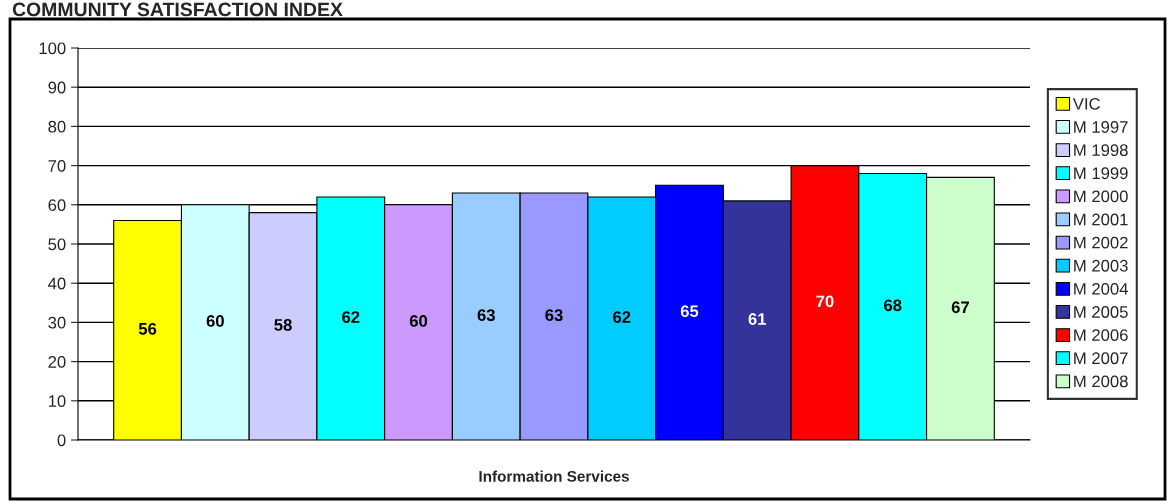 The image size is (1170, 501). What do you see at coordinates (554, 476) in the screenshot?
I see `x-tick-label: Information Services` at bounding box center [554, 476].